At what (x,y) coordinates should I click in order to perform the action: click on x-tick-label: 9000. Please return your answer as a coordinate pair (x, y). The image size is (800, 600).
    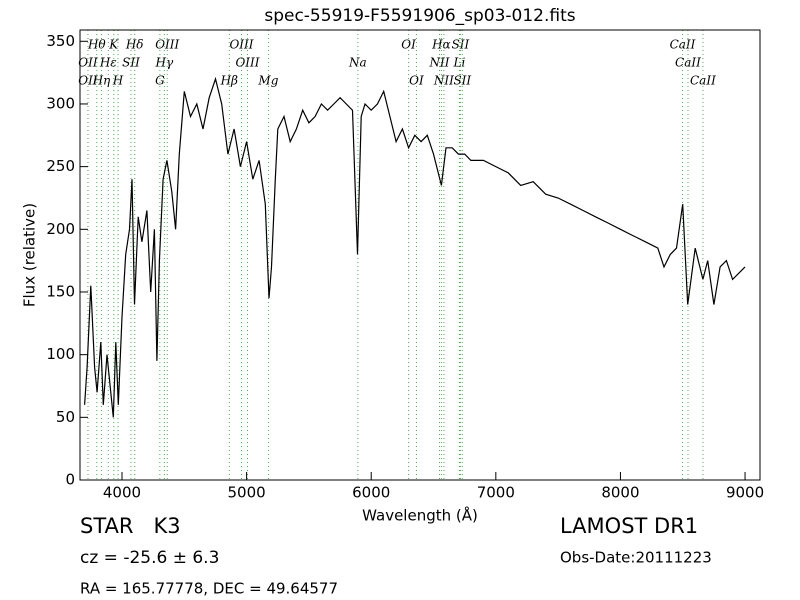
    Looking at the image, I should click on (745, 493).